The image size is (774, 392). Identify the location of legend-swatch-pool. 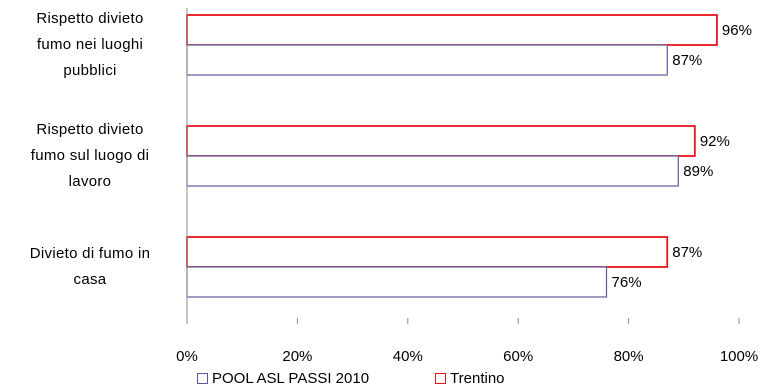
(202, 378).